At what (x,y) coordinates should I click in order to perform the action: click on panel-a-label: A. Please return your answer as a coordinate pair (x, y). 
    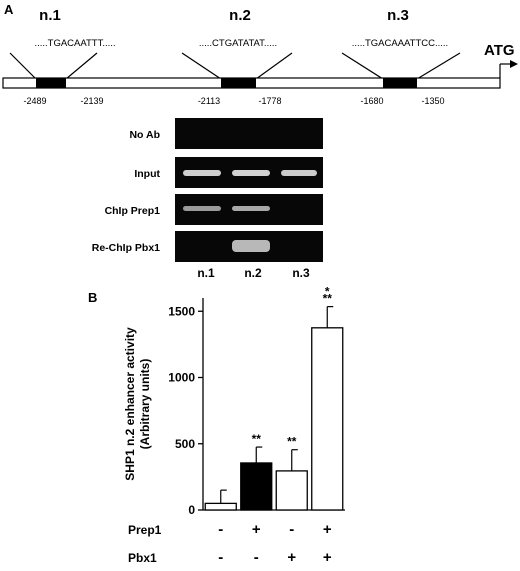
    Looking at the image, I should click on (9, 9).